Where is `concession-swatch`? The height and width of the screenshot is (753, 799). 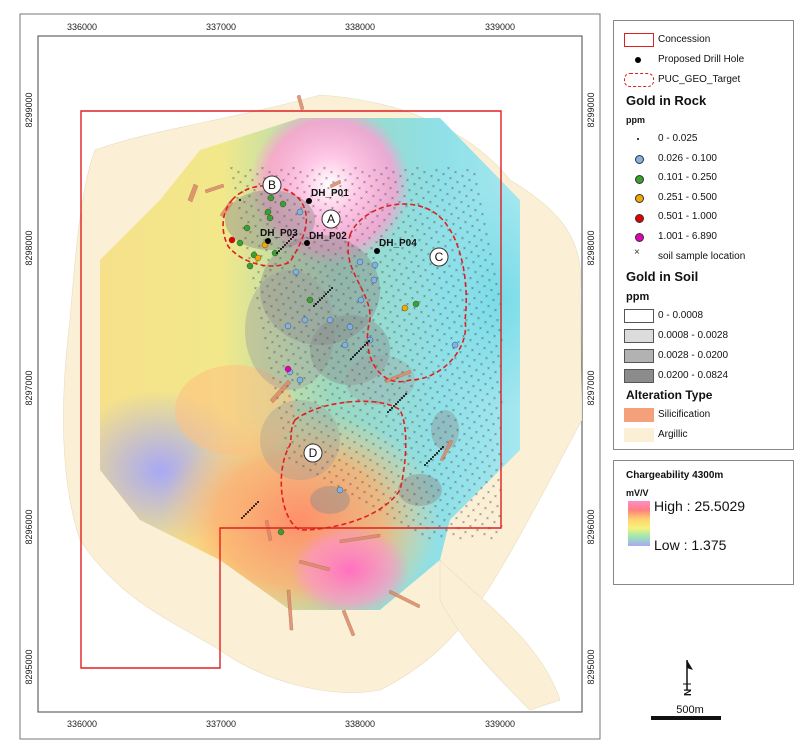 concession-swatch is located at coordinates (639, 40).